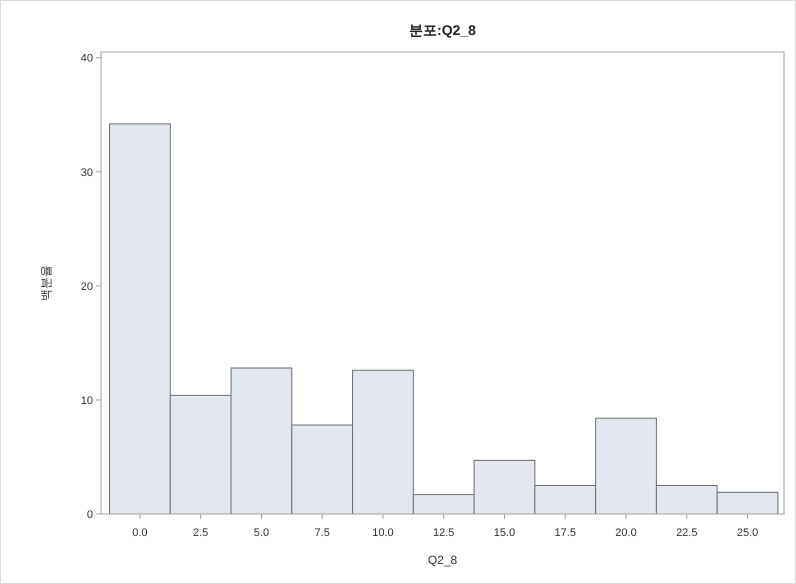 The height and width of the screenshot is (584, 796). I want to click on x-tick-label: 10.0, so click(383, 533).